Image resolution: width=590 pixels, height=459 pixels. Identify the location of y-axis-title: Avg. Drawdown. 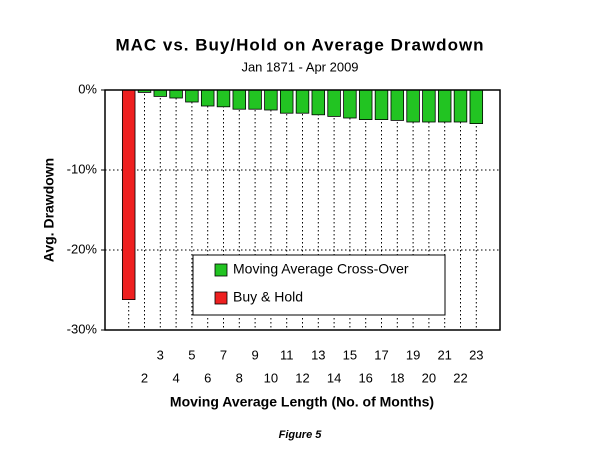
(49, 210).